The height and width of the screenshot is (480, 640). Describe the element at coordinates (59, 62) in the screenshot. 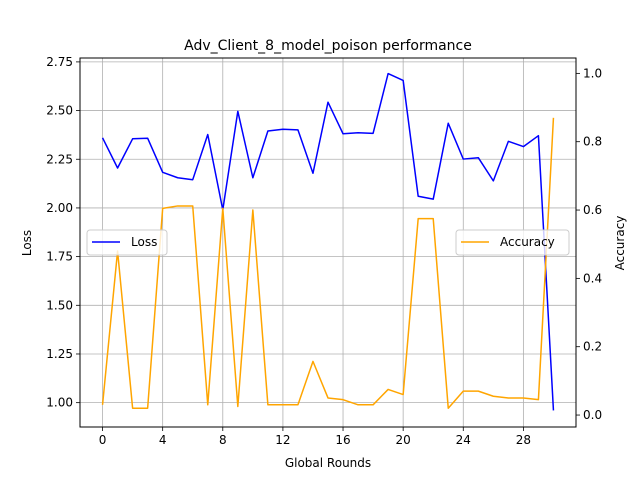

I see `y-left-tick-label: 2.75` at that location.